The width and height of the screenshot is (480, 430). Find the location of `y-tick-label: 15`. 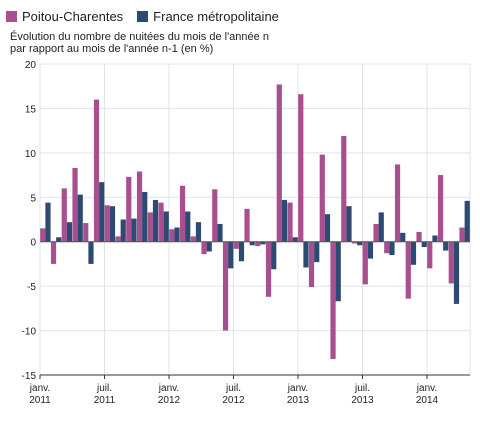

y-tick-label: 15 is located at coordinates (31, 109).